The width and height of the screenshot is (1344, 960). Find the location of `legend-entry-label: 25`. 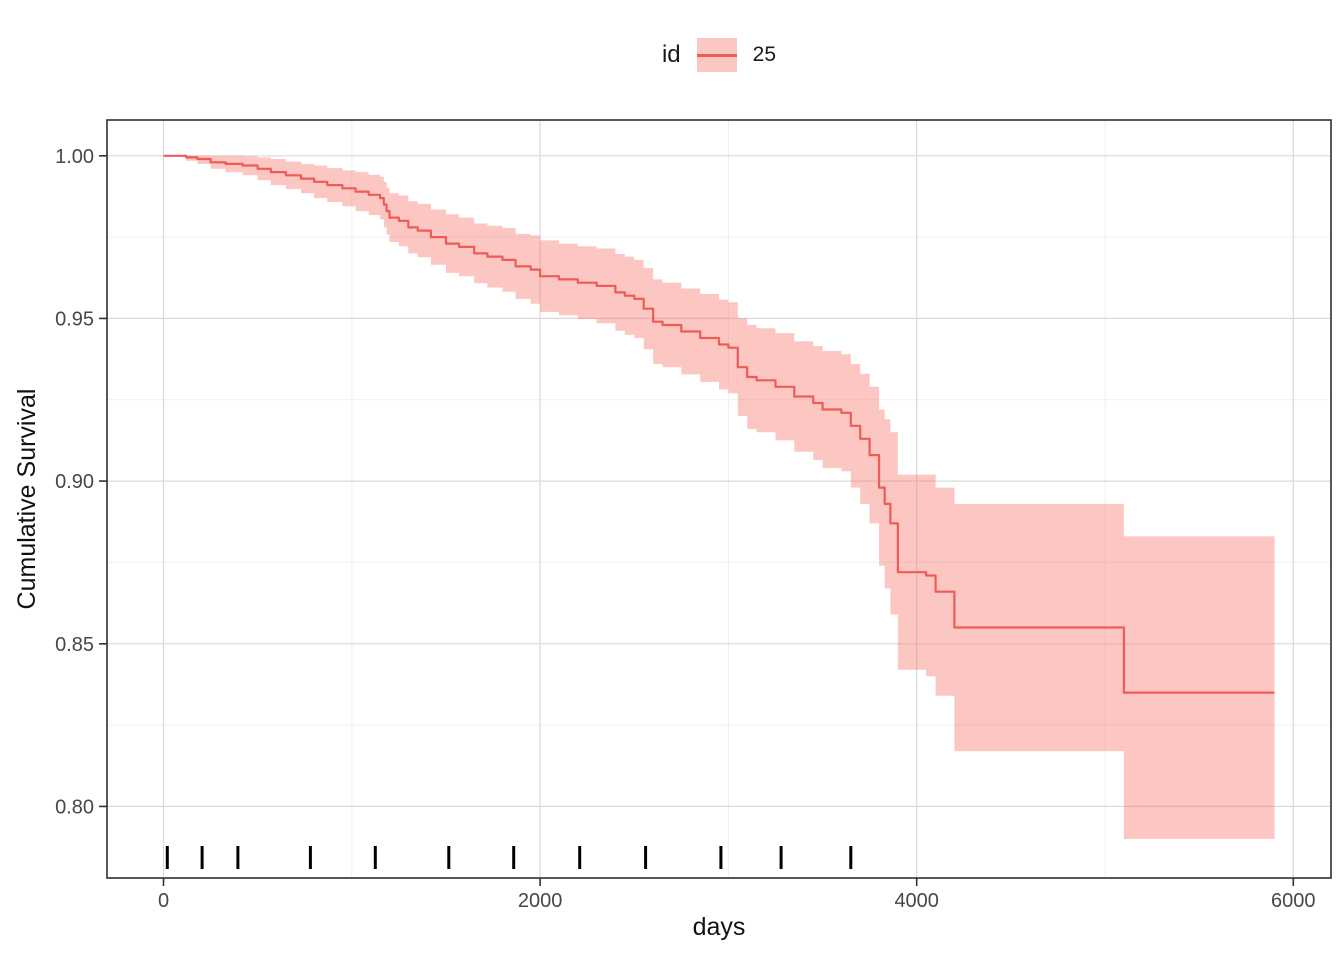

legend-entry-label: 25 is located at coordinates (764, 54).